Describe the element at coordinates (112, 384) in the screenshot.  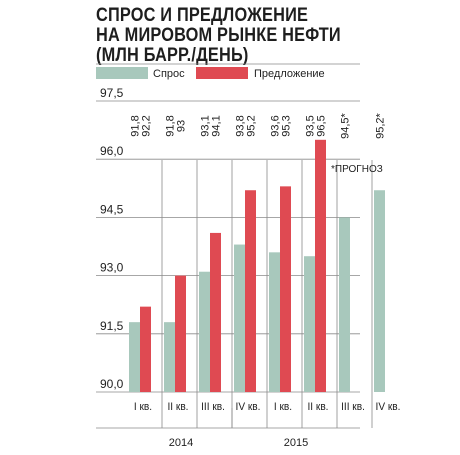
I see `y-tick-label: 90,0` at that location.